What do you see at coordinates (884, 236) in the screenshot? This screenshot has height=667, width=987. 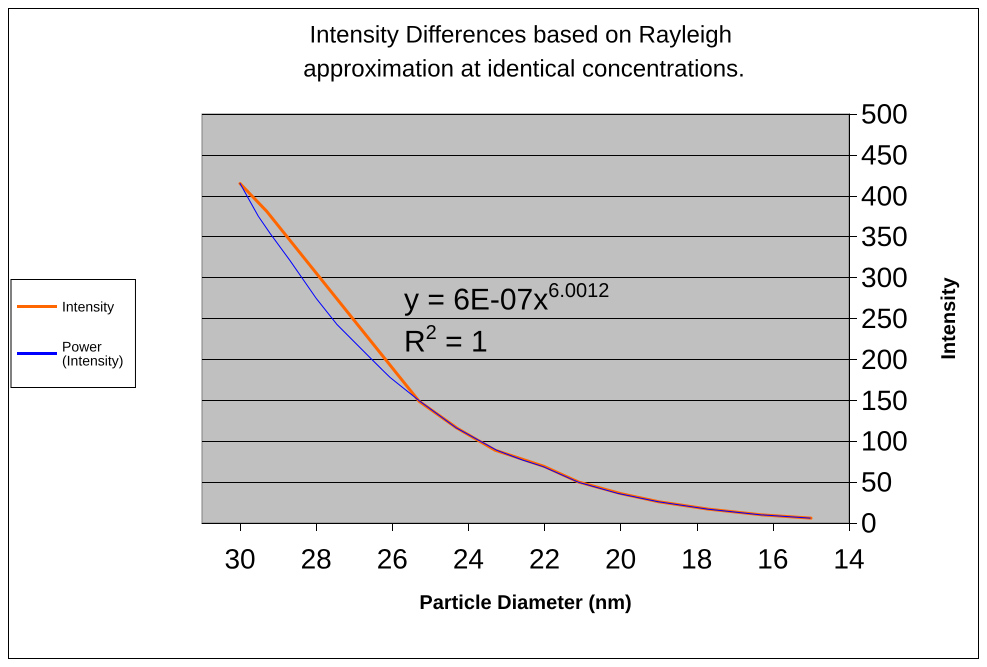 I see `y-tick-label: 350` at bounding box center [884, 236].